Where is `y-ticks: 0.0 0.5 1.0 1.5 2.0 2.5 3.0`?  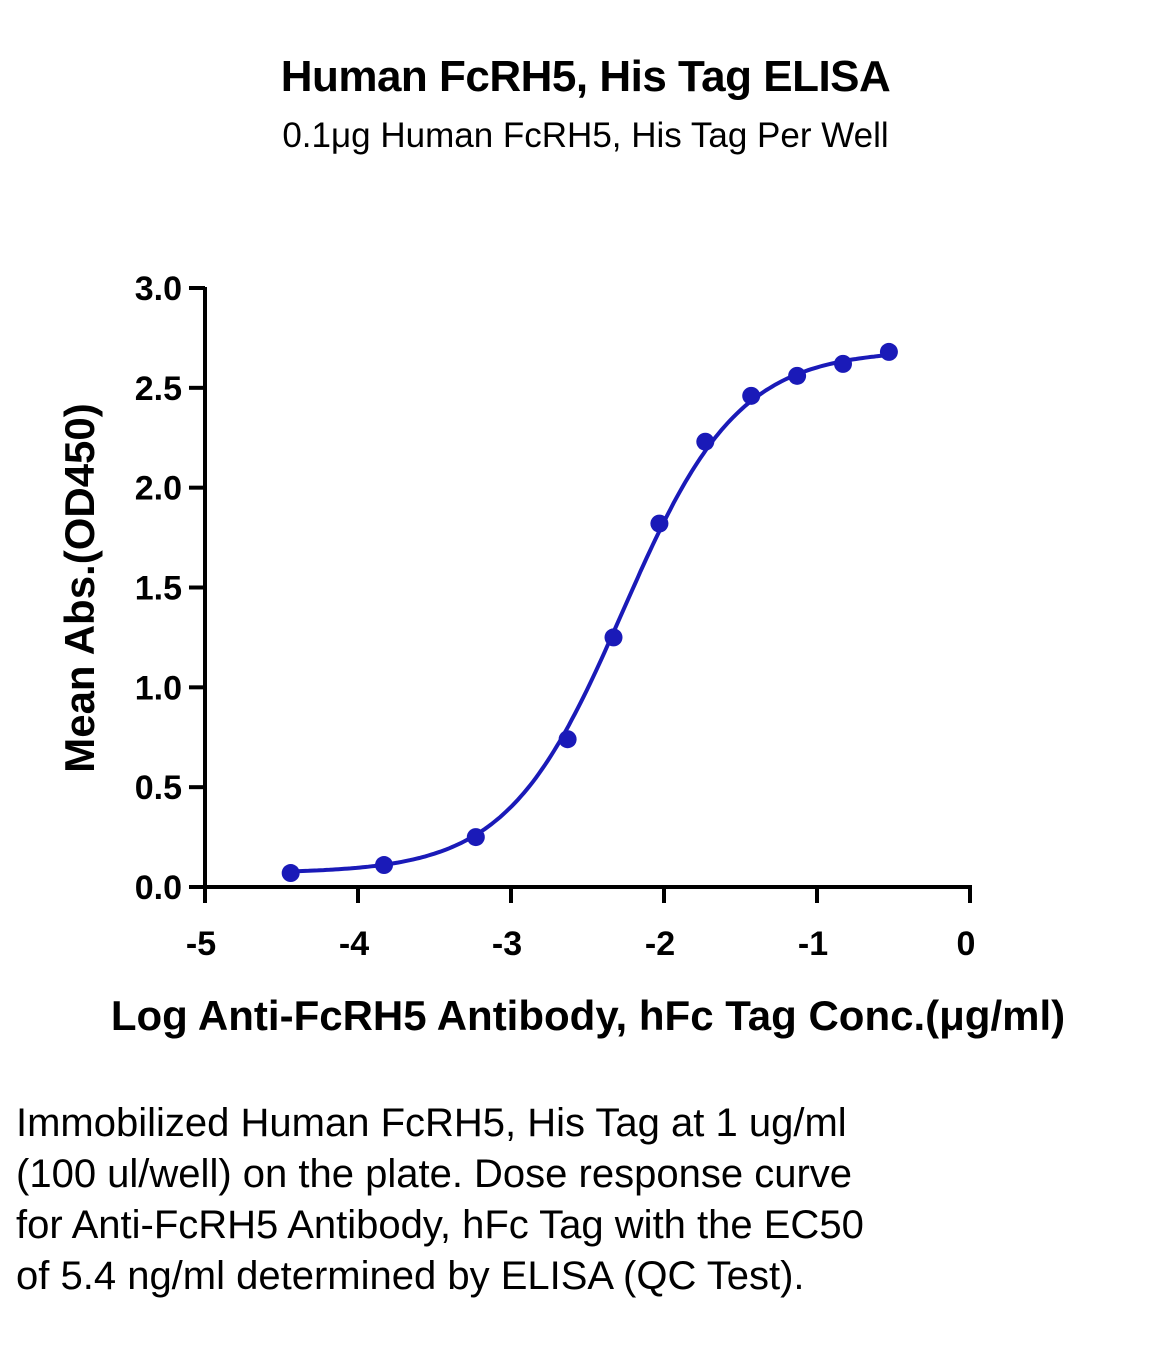
y-ticks: 0.0 0.5 1.0 1.5 2.0 2.5 3.0 is located at coordinates (170, 588).